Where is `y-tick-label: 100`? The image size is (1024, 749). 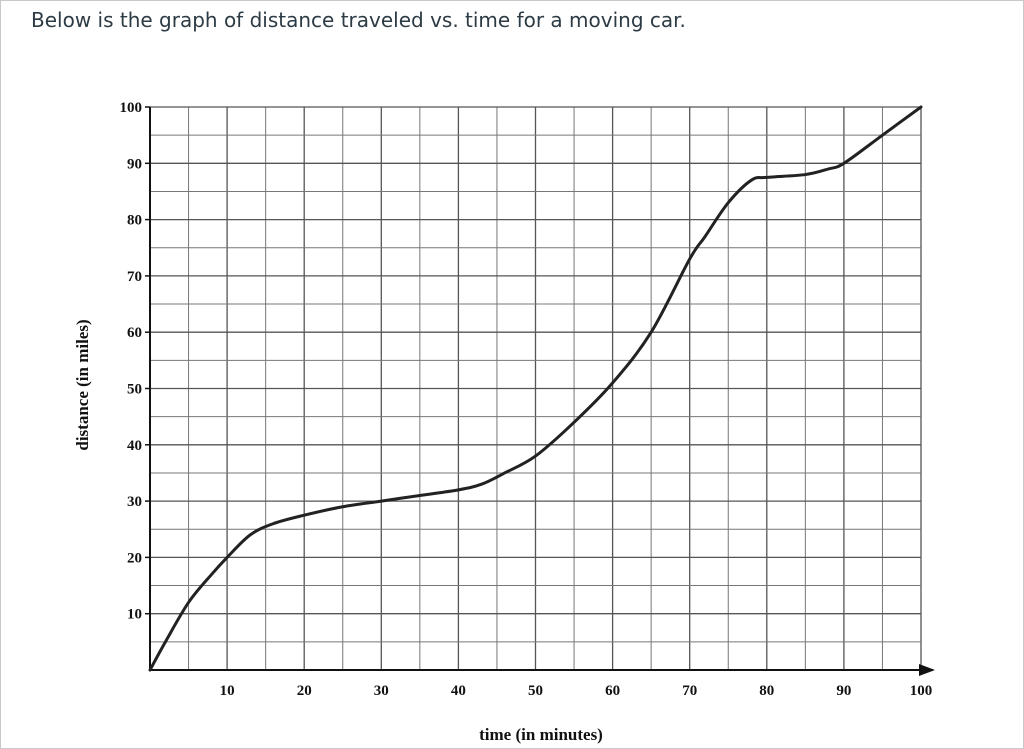
y-tick-label: 100 is located at coordinates (131, 108).